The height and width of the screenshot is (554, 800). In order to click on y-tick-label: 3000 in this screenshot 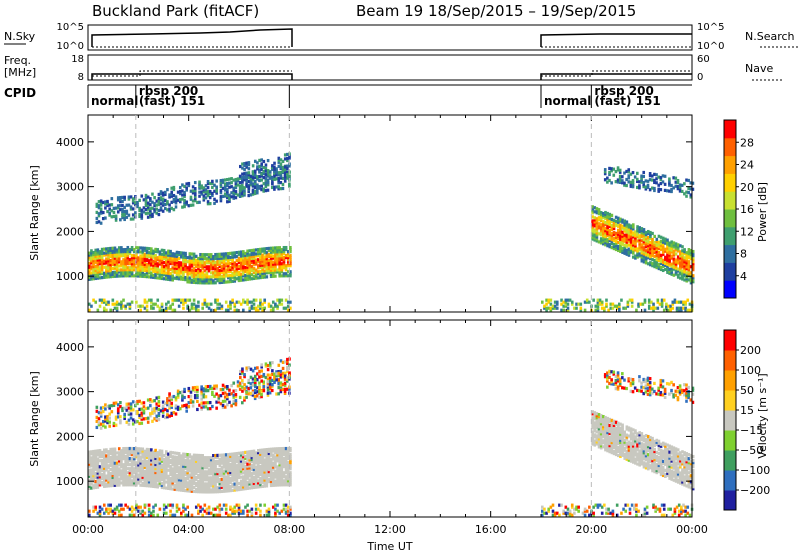, I will do `click(70, 187)`.